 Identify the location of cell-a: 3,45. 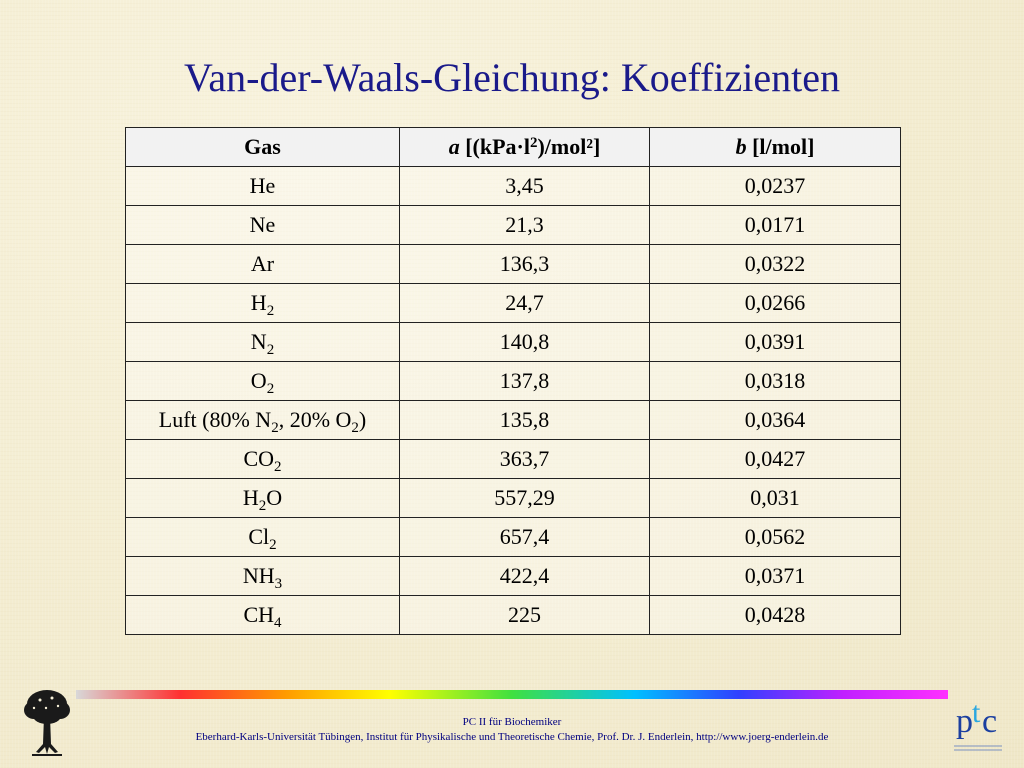
(524, 186).